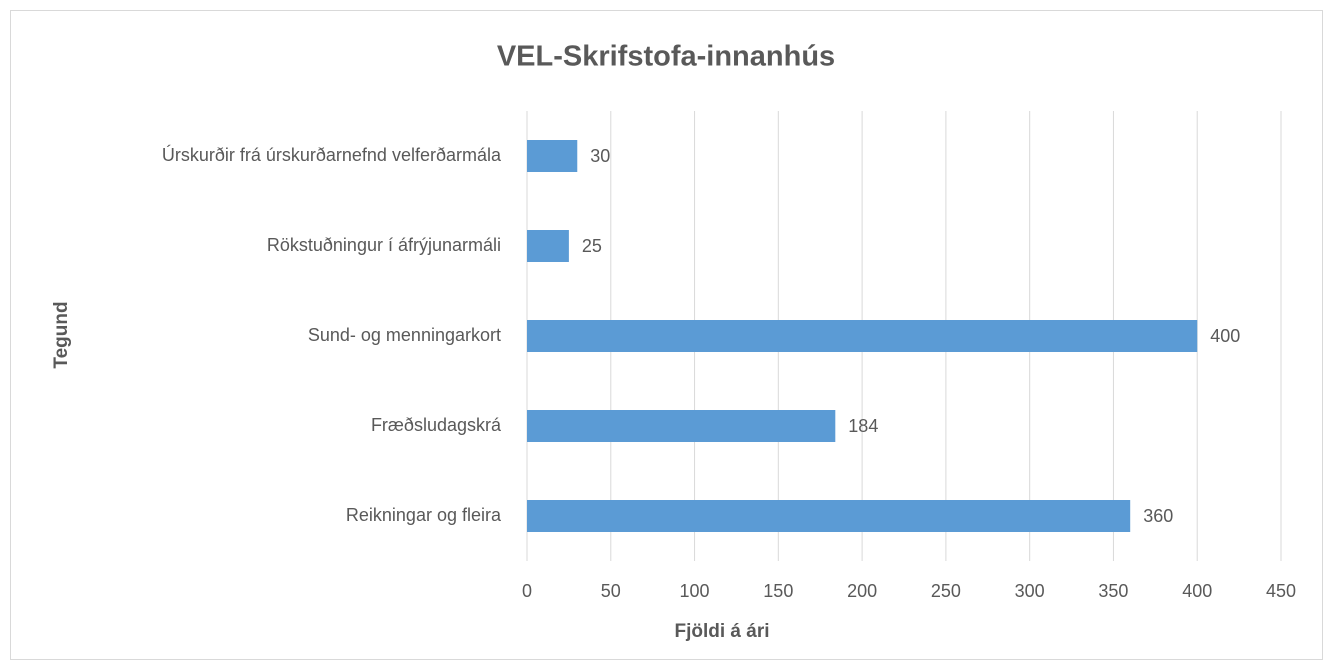 This screenshot has height=670, width=1333. Describe the element at coordinates (1225, 336) in the screenshot. I see `value-label: 400` at that location.